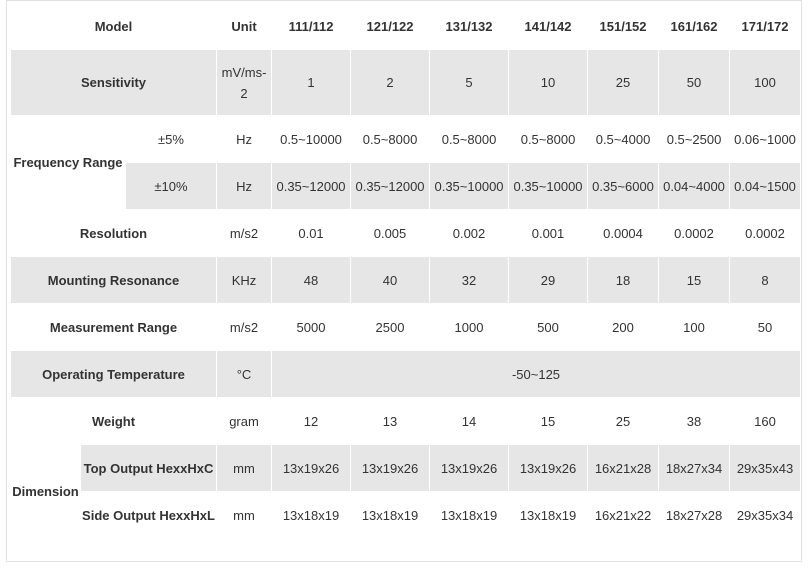  I want to click on row-label: Operating Temperature, so click(113, 374).